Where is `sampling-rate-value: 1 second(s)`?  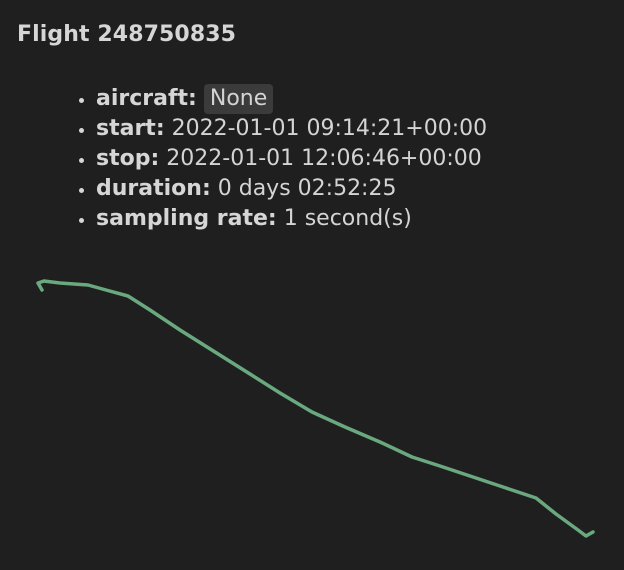
sampling-rate-value: 1 second(s) is located at coordinates (347, 218).